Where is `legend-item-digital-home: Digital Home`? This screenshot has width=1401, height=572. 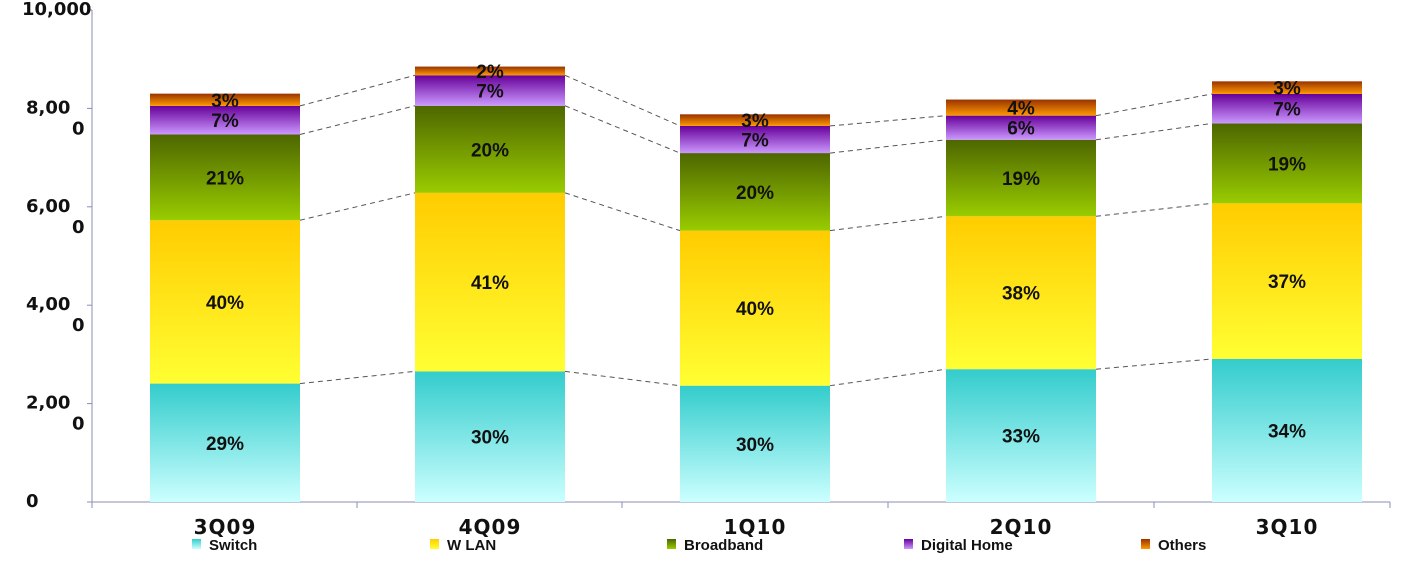
legend-item-digital-home: Digital Home is located at coordinates (958, 545).